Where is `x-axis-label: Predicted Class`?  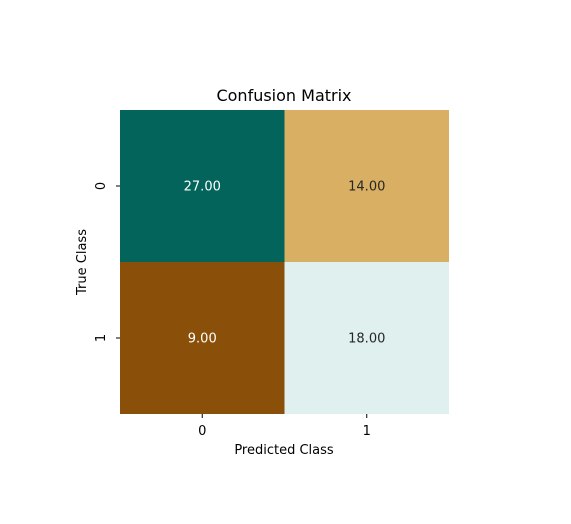 x-axis-label: Predicted Class is located at coordinates (284, 450).